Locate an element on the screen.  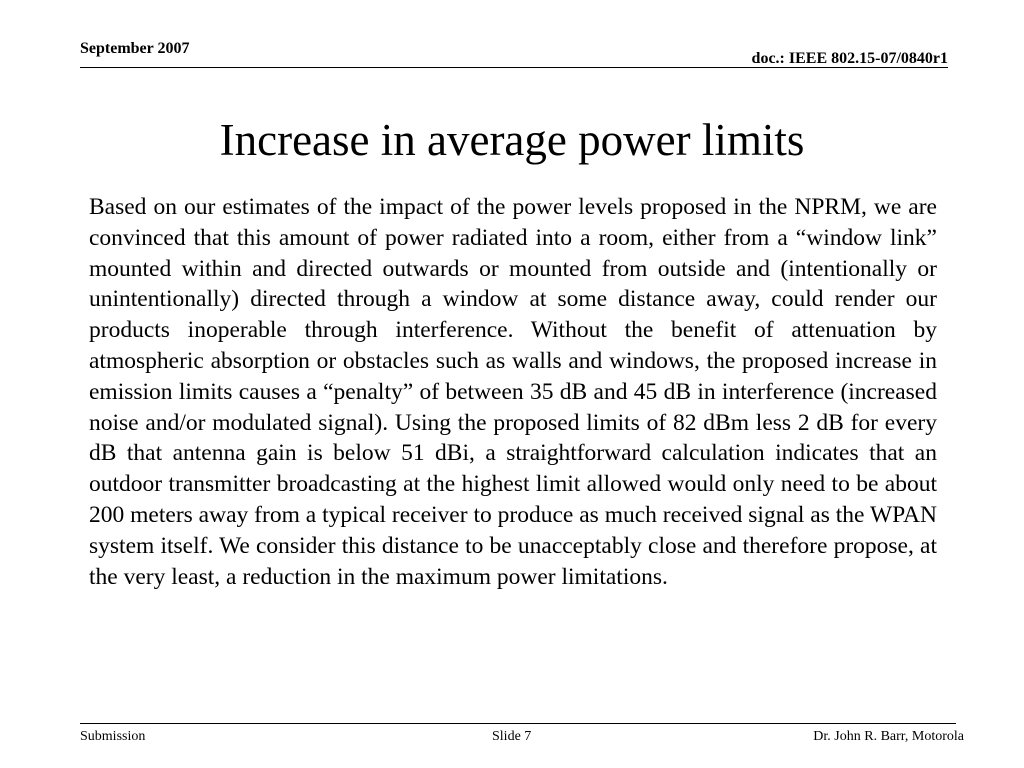
footer-submission: Submission is located at coordinates (113, 736).